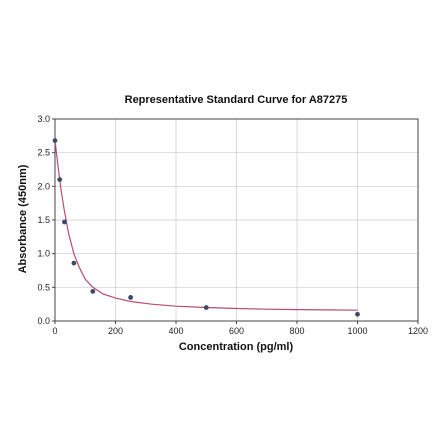 This screenshot has width=440, height=441. What do you see at coordinates (236, 331) in the screenshot?
I see `x-tick-label: 600` at bounding box center [236, 331].